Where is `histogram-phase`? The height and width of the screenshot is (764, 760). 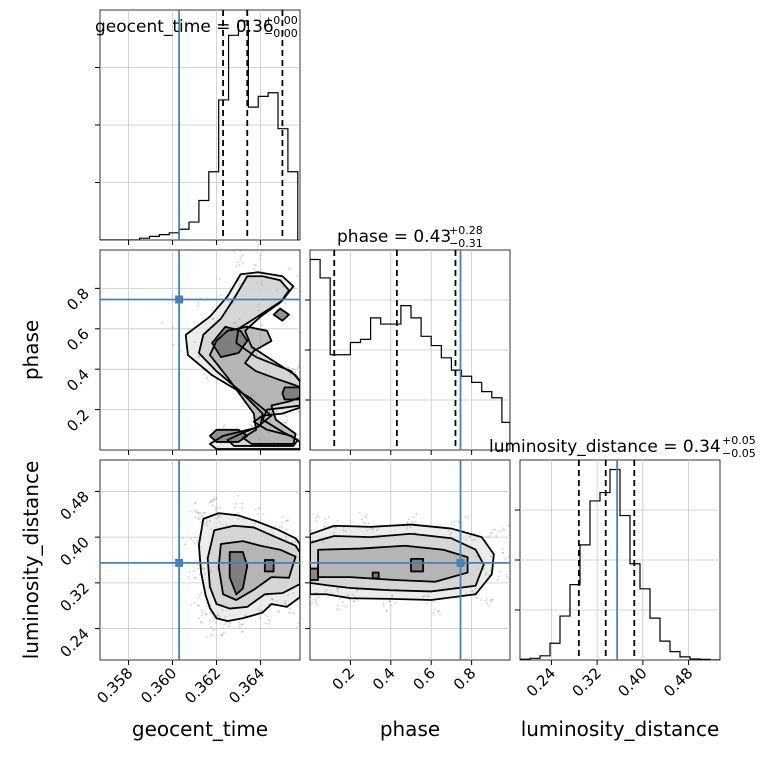 histogram-phase is located at coordinates (410, 354).